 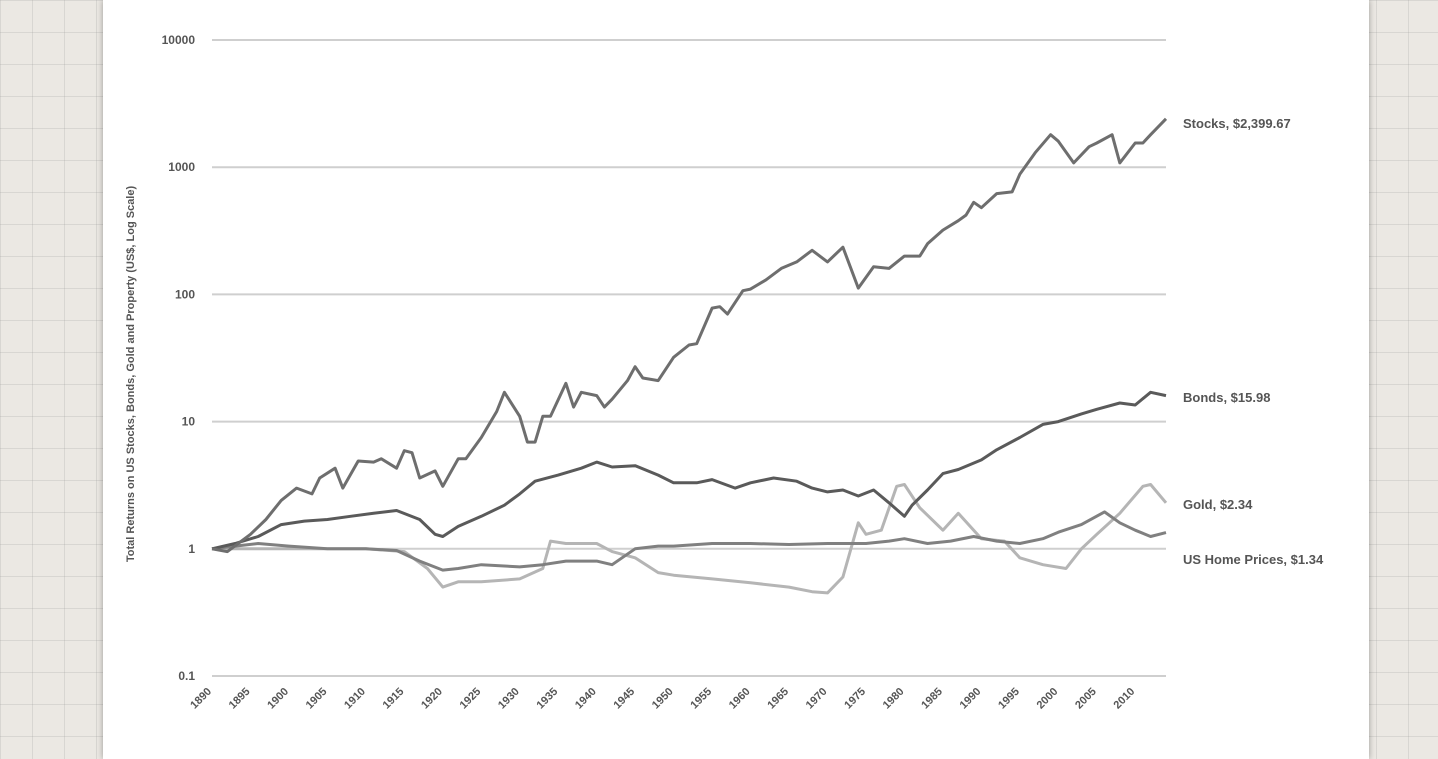 I want to click on y-tick-label: 10000, so click(x=179, y=40).